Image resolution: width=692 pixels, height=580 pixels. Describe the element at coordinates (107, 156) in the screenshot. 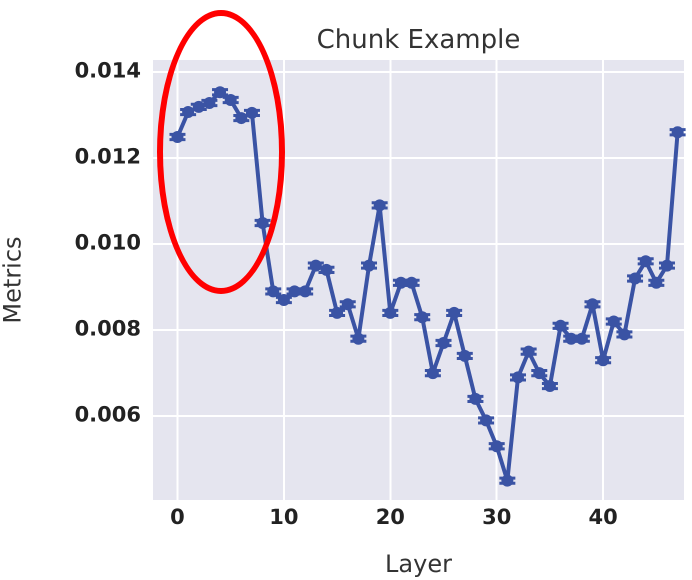

I see `y-tick-label: 0.012` at that location.